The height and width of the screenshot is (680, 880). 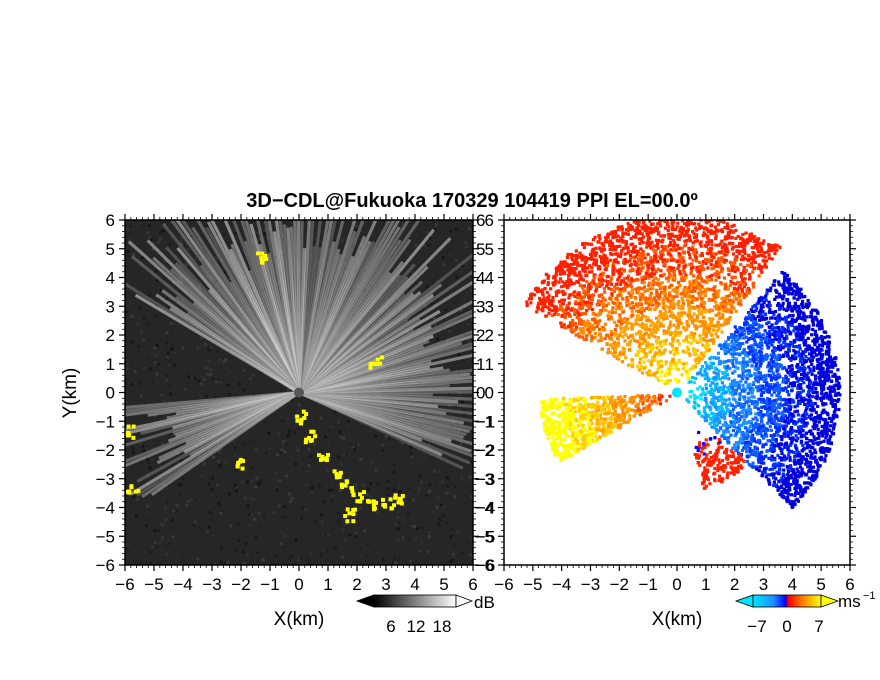 What do you see at coordinates (110, 278) in the screenshot?
I see `y-tick-label: 4` at bounding box center [110, 278].